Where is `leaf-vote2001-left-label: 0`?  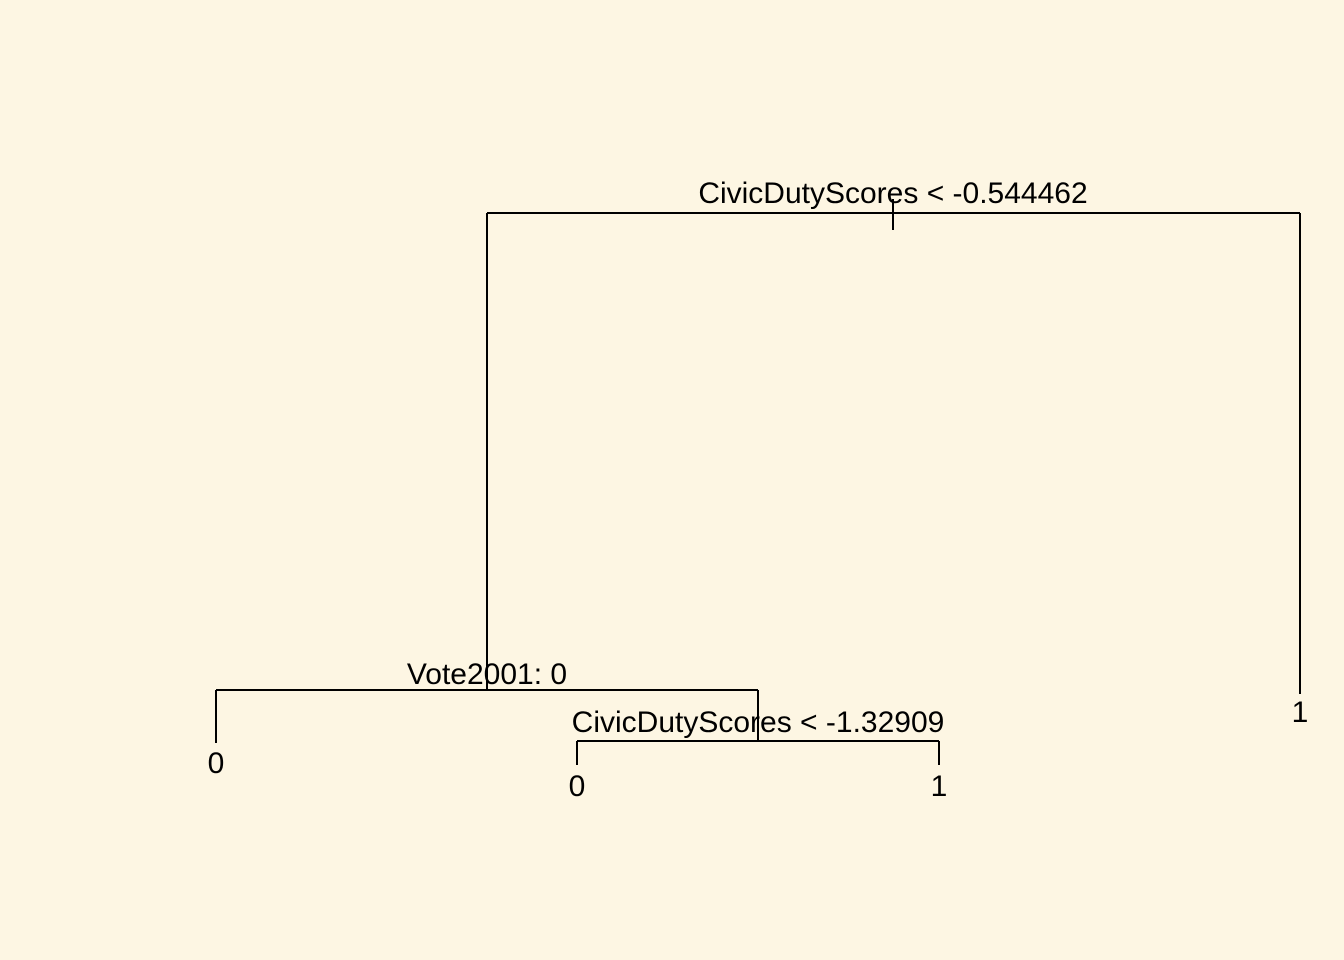
leaf-vote2001-left-label: 0 is located at coordinates (216, 763).